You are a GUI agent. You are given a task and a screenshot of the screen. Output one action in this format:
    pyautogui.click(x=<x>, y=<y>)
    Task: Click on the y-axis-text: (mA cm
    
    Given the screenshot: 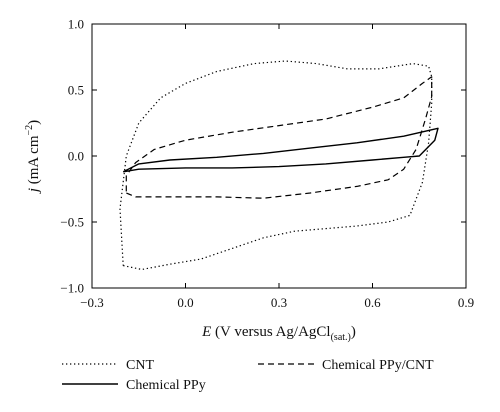 What is the action you would take?
    pyautogui.click(x=34, y=161)
    